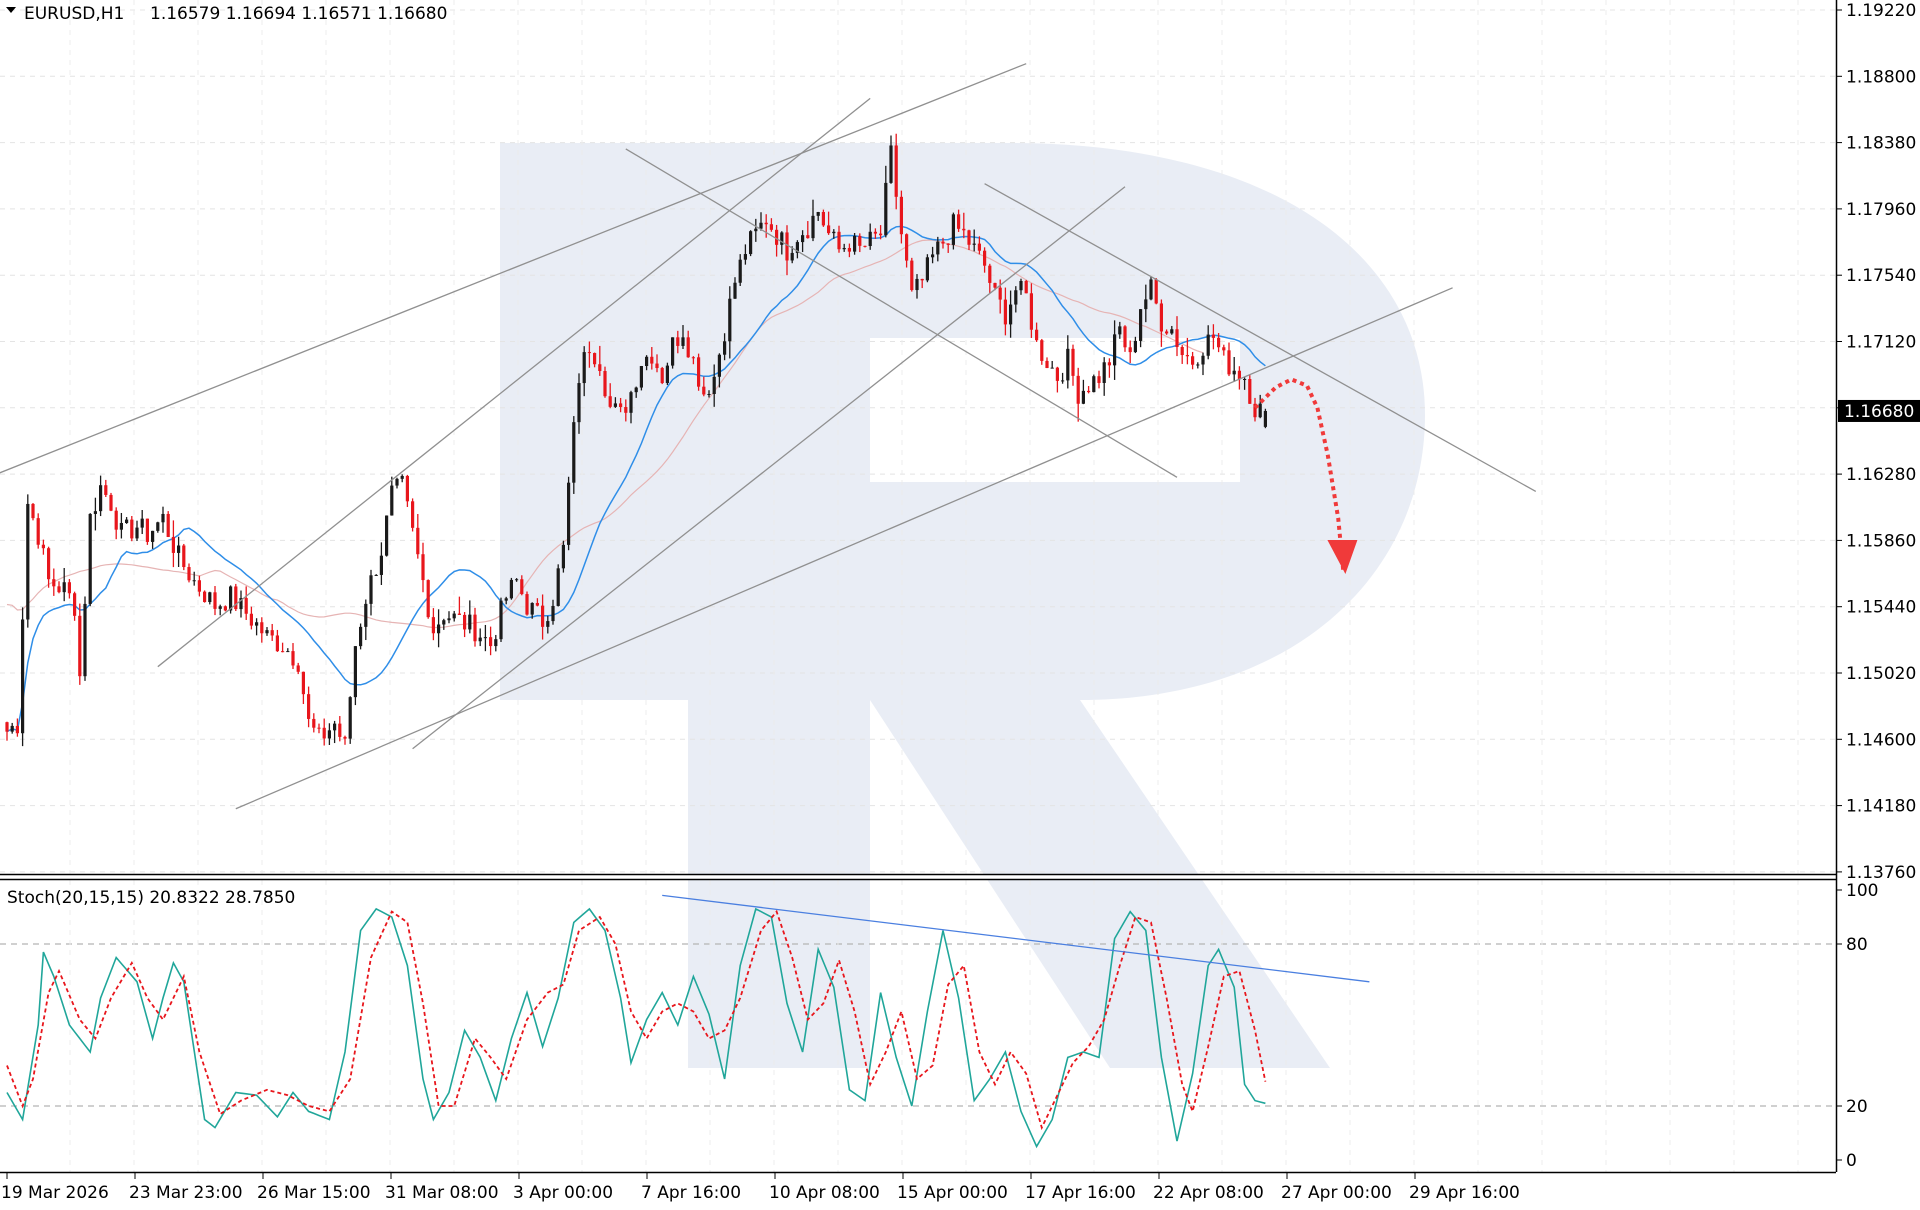 The width and height of the screenshot is (1920, 1210). I want to click on time-tick-label: 17 Apr 16:00, so click(1080, 1193).